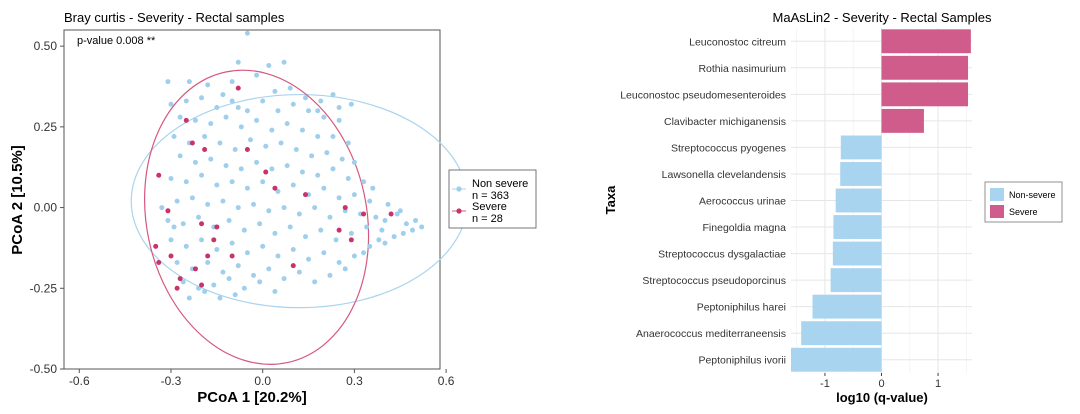  I want to click on taxa-label: Leuconostoc citreum, so click(737, 42).